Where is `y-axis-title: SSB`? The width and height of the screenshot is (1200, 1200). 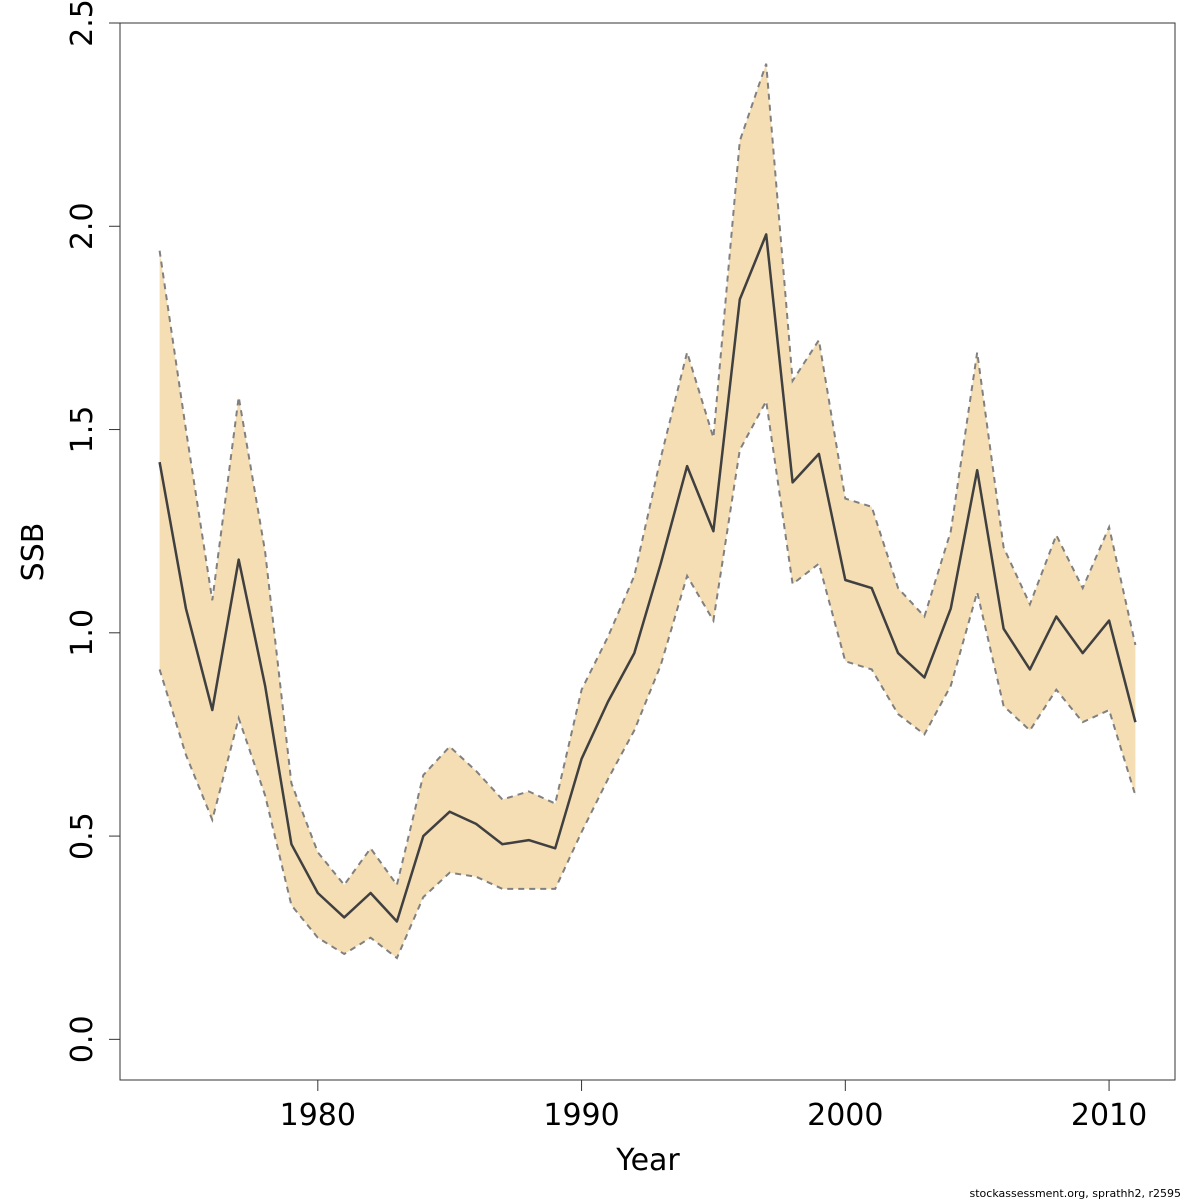
y-axis-title: SSB is located at coordinates (33, 552).